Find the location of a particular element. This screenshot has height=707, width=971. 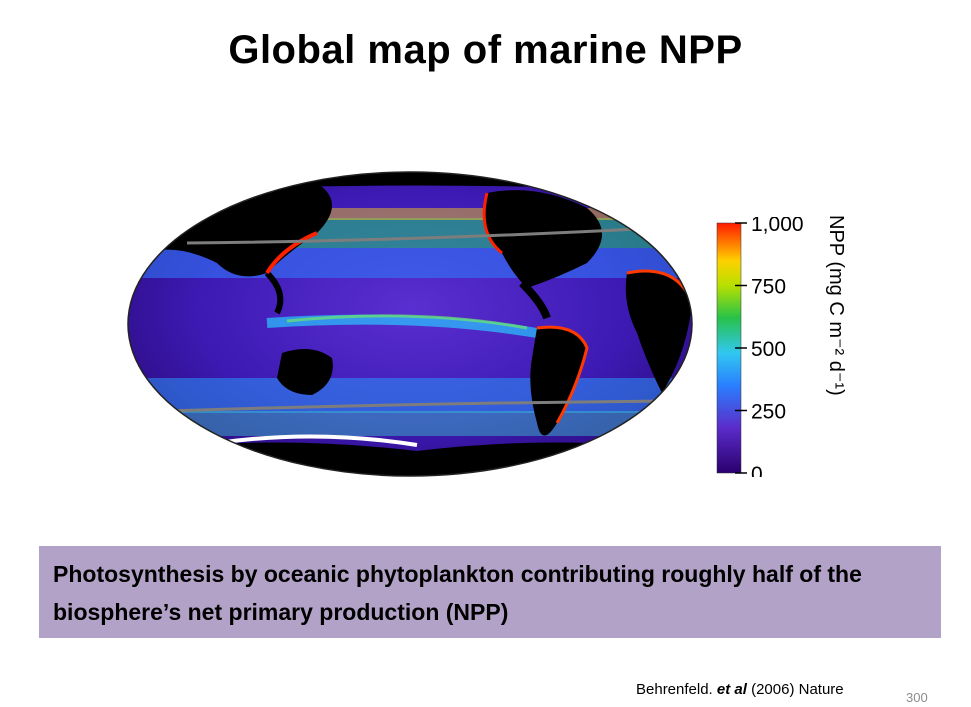

colorbar-tick-label-2: 500 is located at coordinates (768, 349).